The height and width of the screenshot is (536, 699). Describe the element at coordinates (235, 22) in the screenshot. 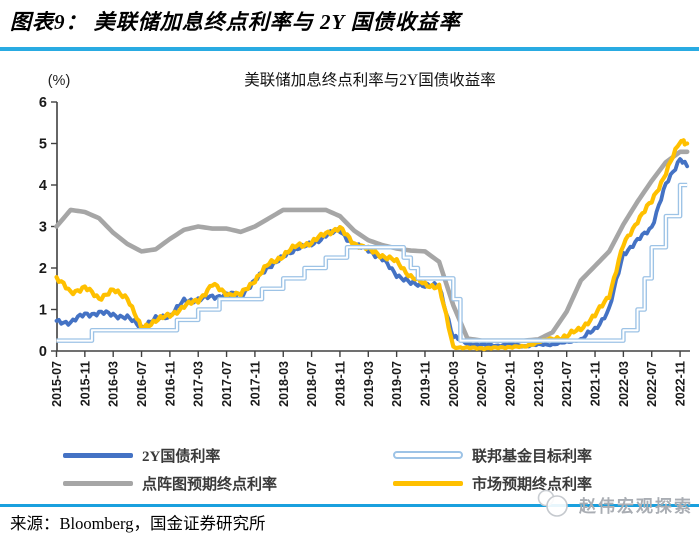

I see `figure-caption: 图表9： 美联储加息终点利率与 2Y 国债收益率` at that location.